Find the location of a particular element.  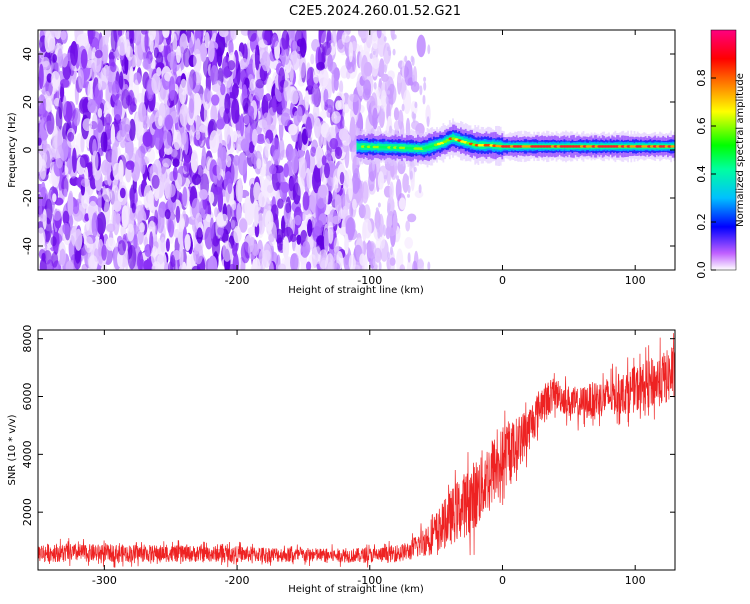

snr-xtick-label: -300 is located at coordinates (104, 580).